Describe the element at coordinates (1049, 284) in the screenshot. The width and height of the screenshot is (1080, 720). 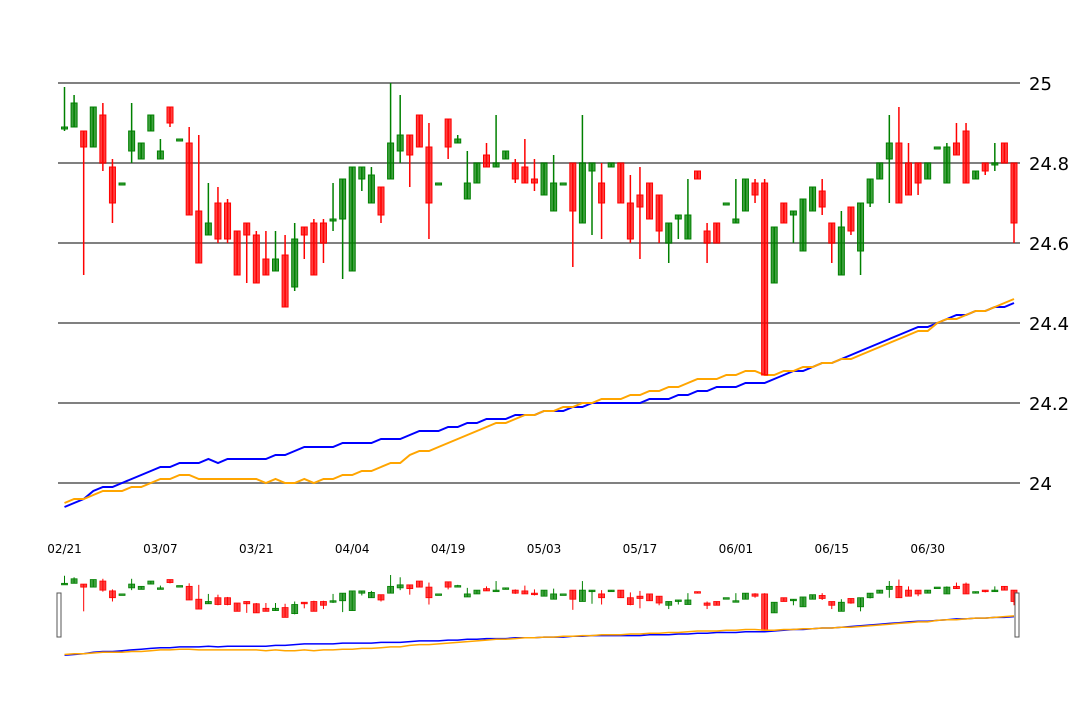
I see `y-axis-ticks: 24 24.2 24.4 24.6 24.8 25` at that location.